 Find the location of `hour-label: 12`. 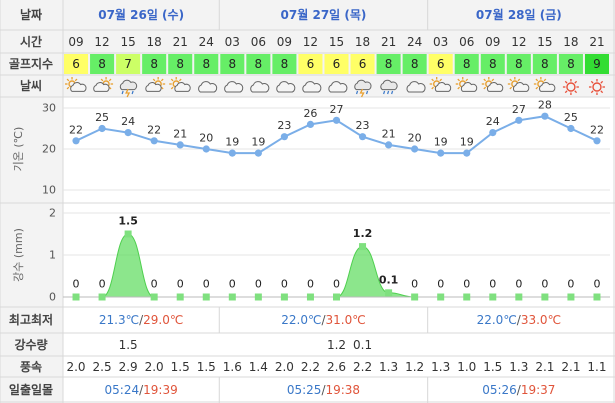

hour-label: 12 is located at coordinates (518, 42).